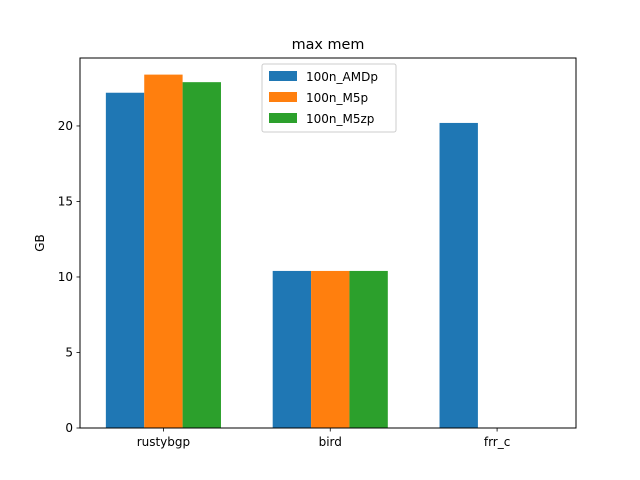  What do you see at coordinates (283, 76) in the screenshot?
I see `legend-swatch-100n_AMDp` at bounding box center [283, 76].